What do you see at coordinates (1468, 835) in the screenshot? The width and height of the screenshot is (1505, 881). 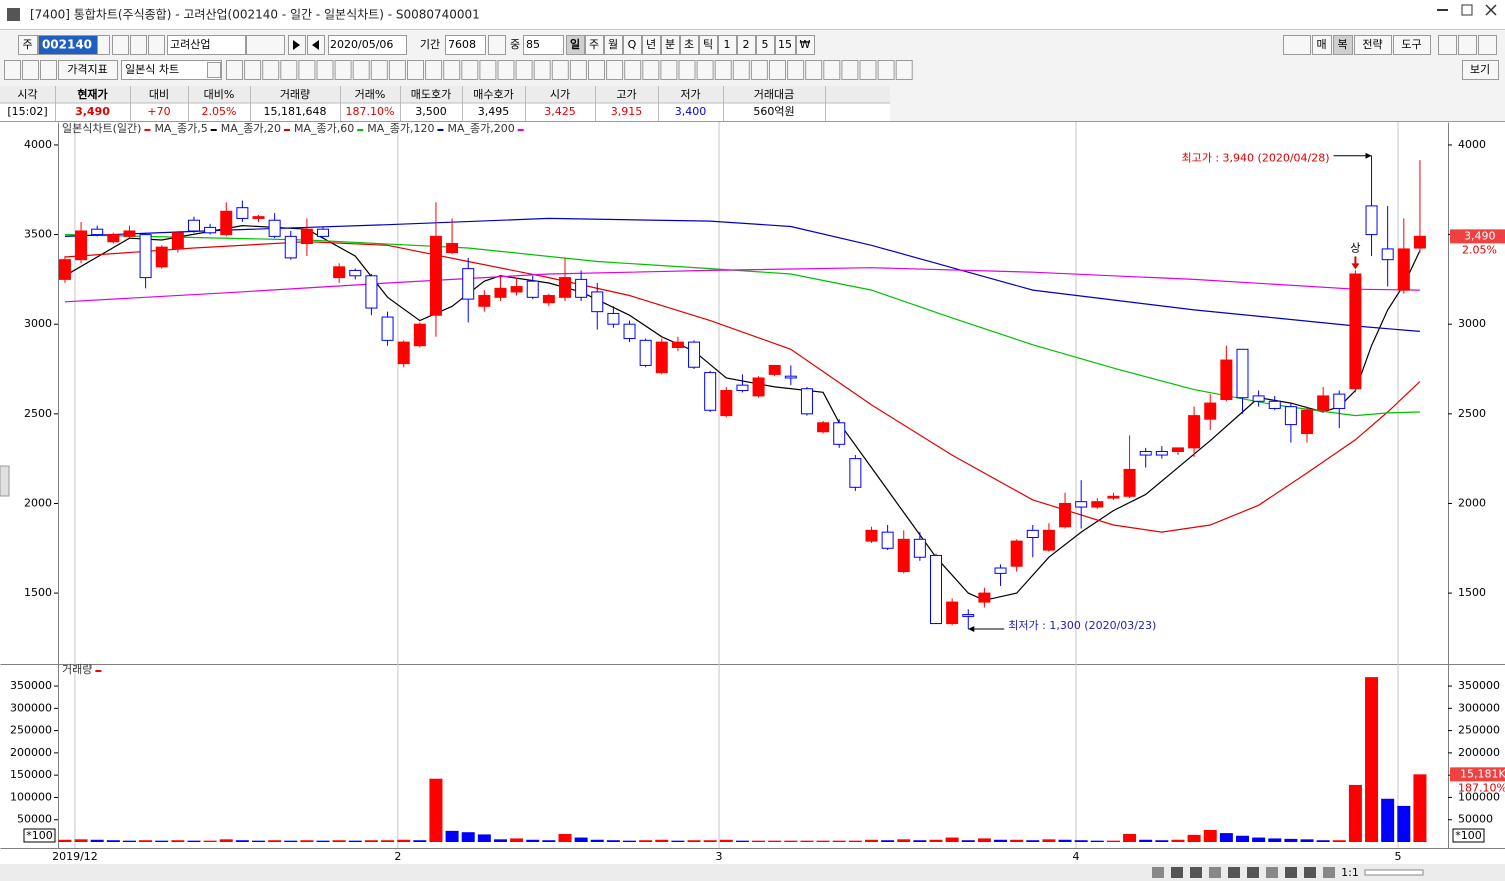 I see `volume-unit: *100` at bounding box center [1468, 835].